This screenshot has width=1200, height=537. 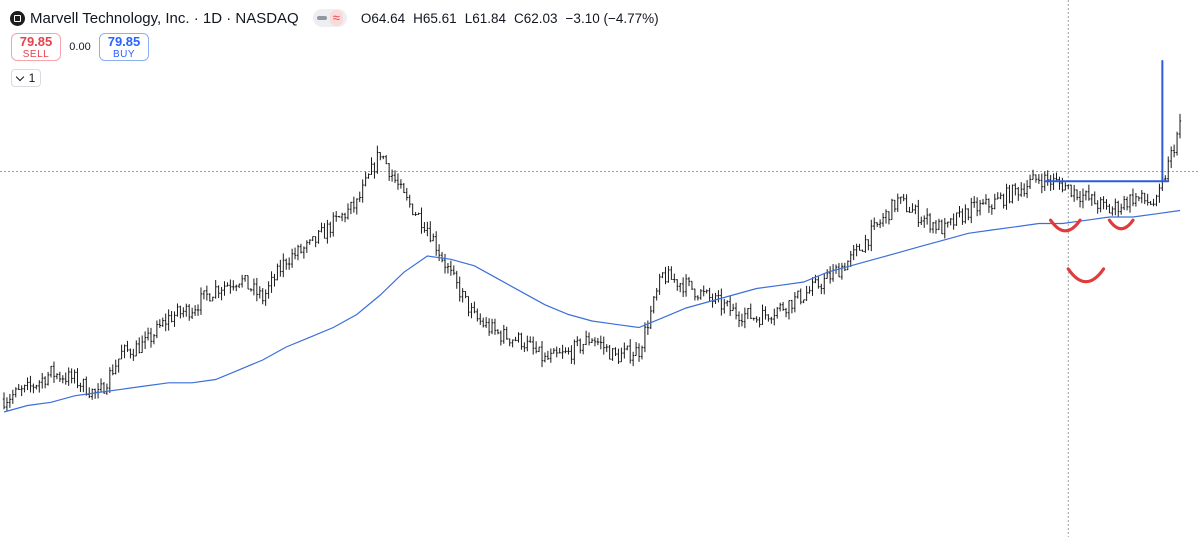 I want to click on indicators-collapse-button: 1, so click(x=26, y=78).